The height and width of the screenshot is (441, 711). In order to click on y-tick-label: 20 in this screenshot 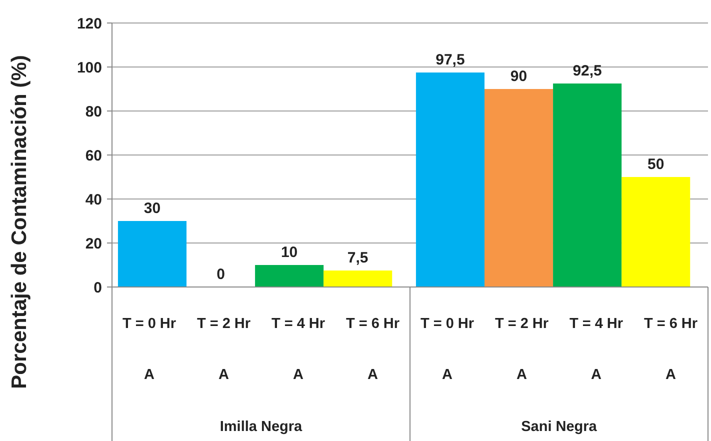, I will do `click(93, 243)`.